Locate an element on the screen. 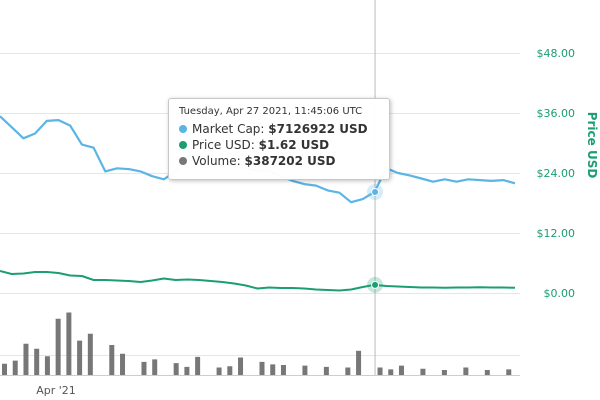 The height and width of the screenshot is (400, 600). y-axis-title: Price USD is located at coordinates (592, 145).